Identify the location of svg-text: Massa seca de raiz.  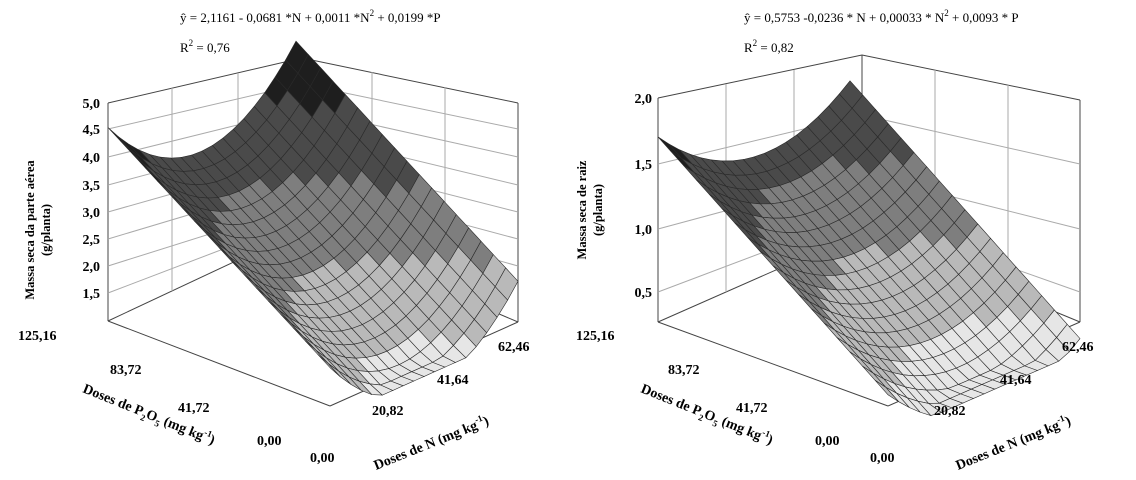
(582, 209).